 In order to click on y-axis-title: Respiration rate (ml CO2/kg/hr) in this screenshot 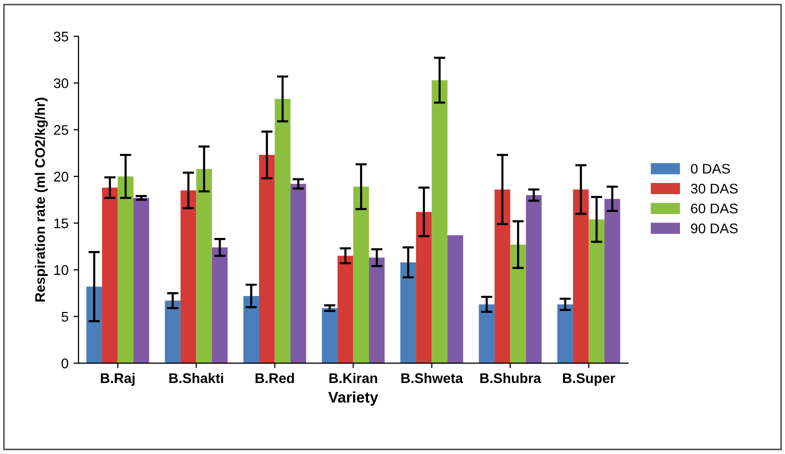, I will do `click(41, 200)`.